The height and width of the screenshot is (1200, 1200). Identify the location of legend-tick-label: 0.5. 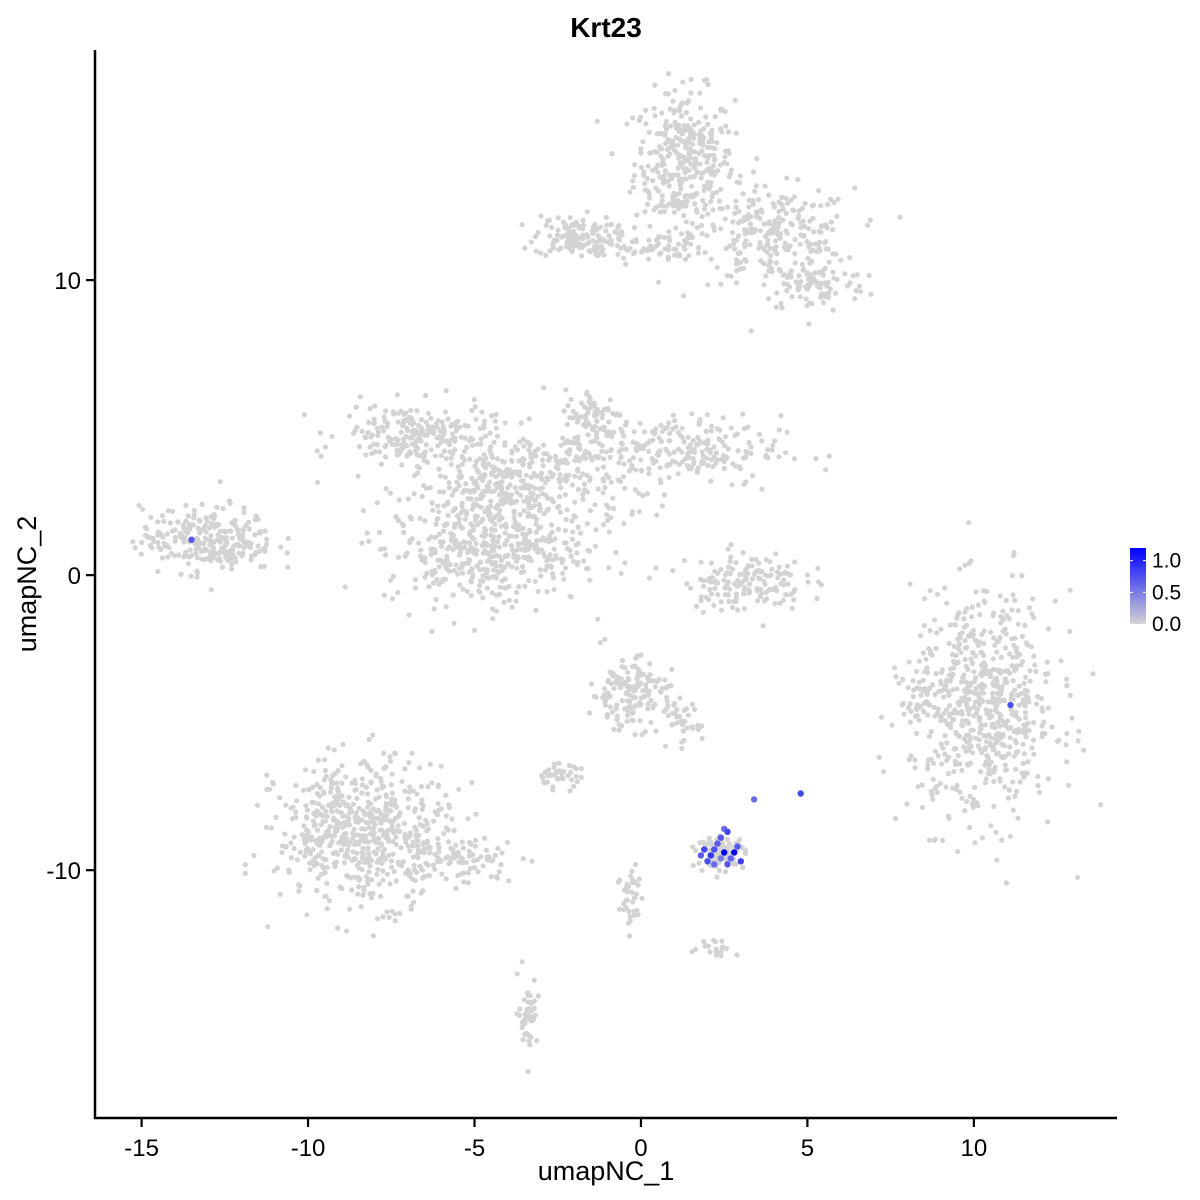
(1166, 592).